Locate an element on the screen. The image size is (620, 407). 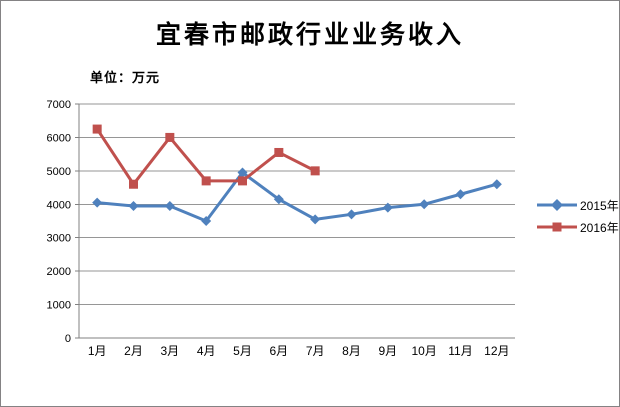
x-axis-label: 6月 is located at coordinates (278, 351).